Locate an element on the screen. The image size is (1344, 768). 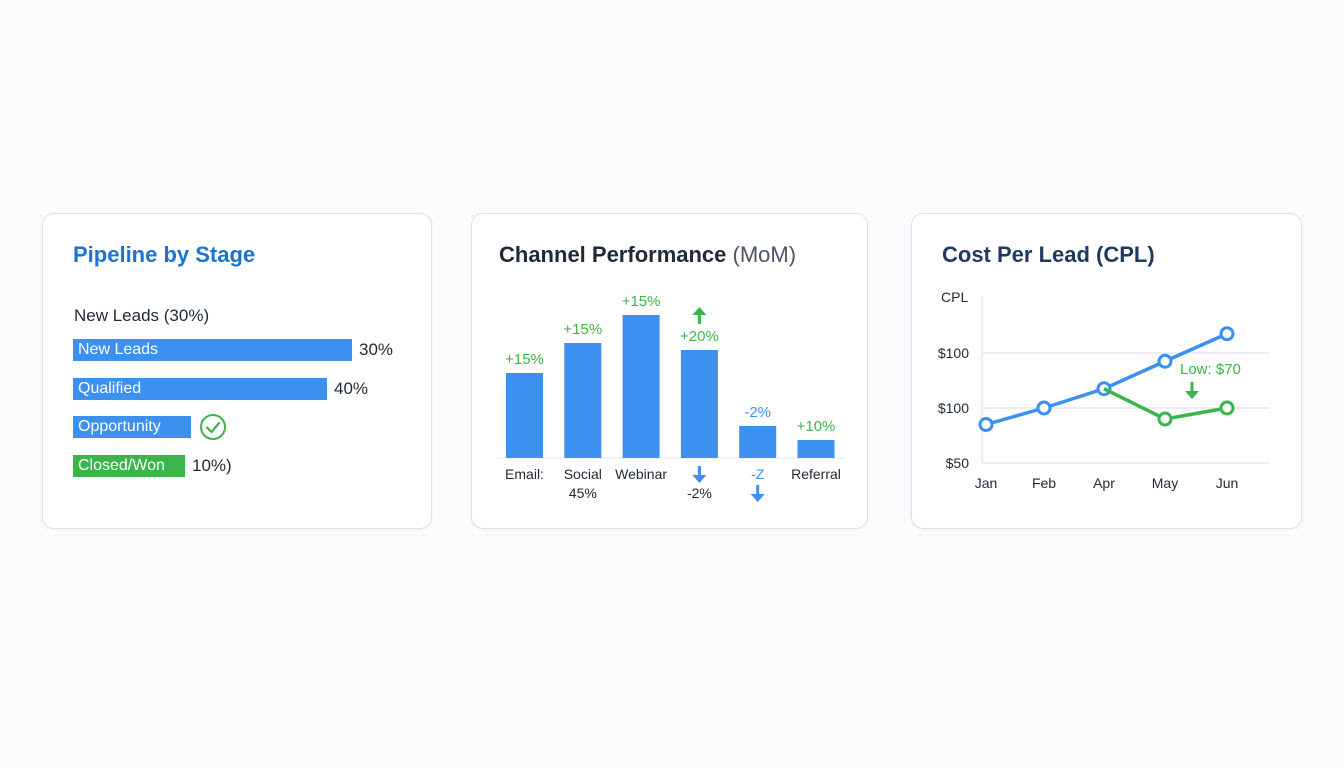
x-tick-label: May is located at coordinates (1165, 483).